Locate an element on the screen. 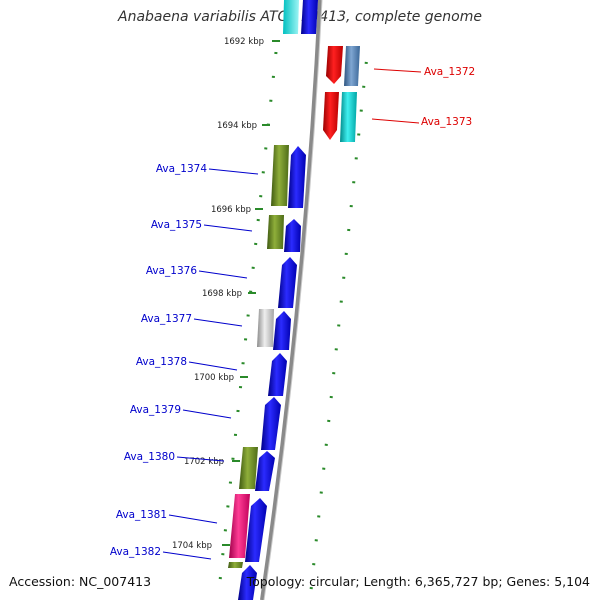  gene-label-ava-1374: Ava_1374 is located at coordinates (182, 169).